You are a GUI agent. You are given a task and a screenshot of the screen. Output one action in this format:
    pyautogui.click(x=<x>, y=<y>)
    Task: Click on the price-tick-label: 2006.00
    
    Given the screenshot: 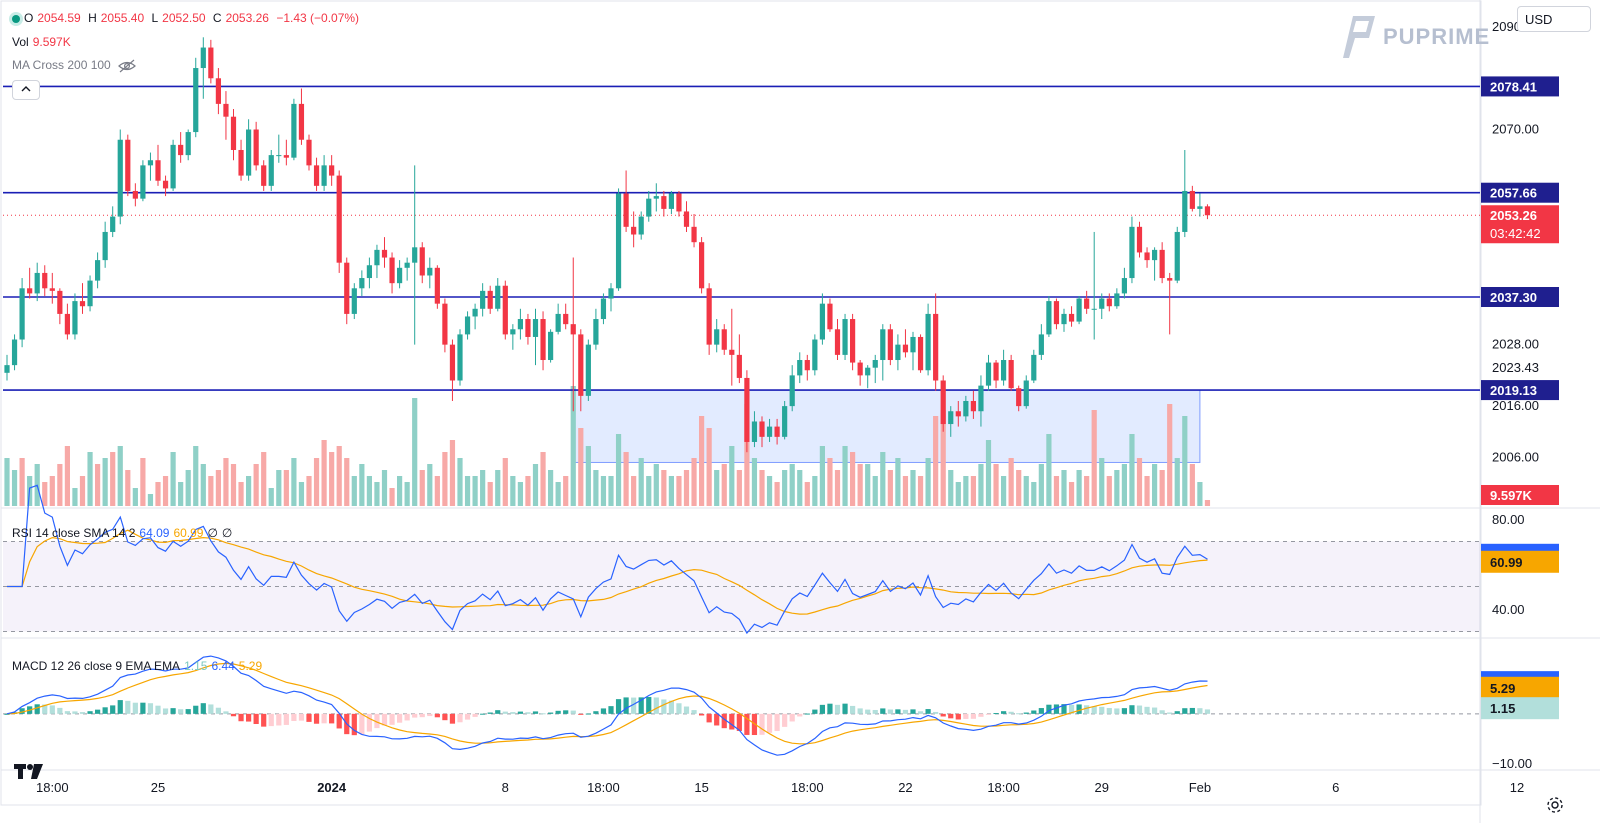 What is the action you would take?
    pyautogui.click(x=1515, y=456)
    